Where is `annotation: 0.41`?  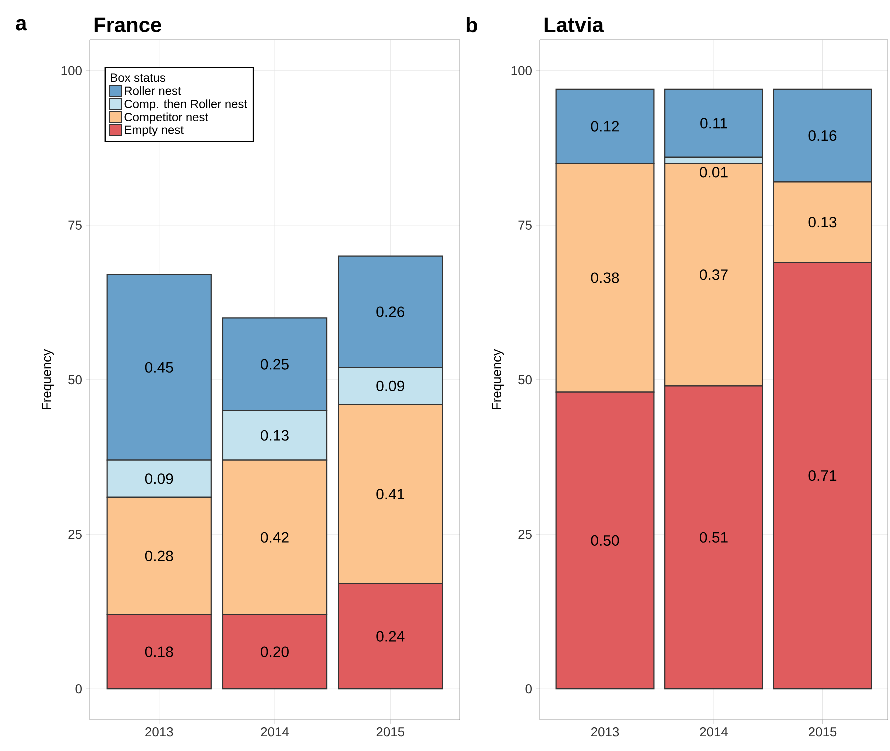 annotation: 0.41 is located at coordinates (390, 494).